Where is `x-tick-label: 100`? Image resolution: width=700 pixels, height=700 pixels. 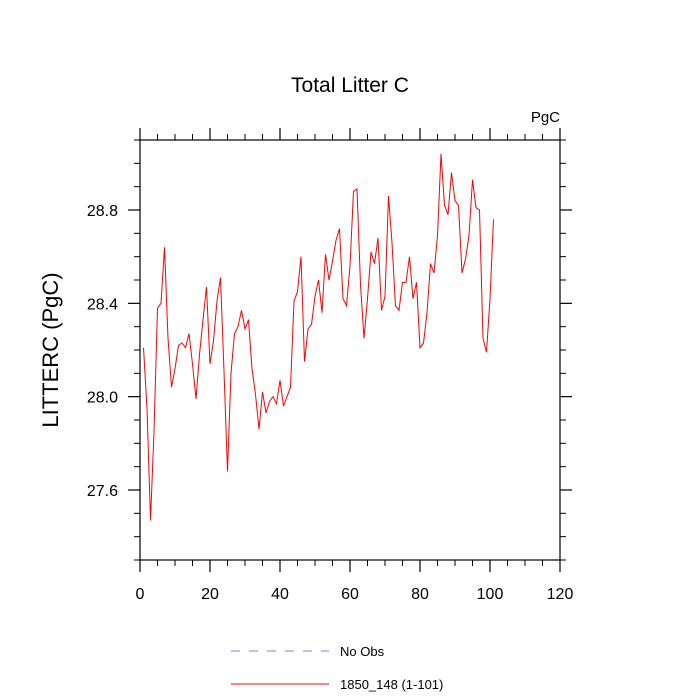 x-tick-label: 100 is located at coordinates (490, 594).